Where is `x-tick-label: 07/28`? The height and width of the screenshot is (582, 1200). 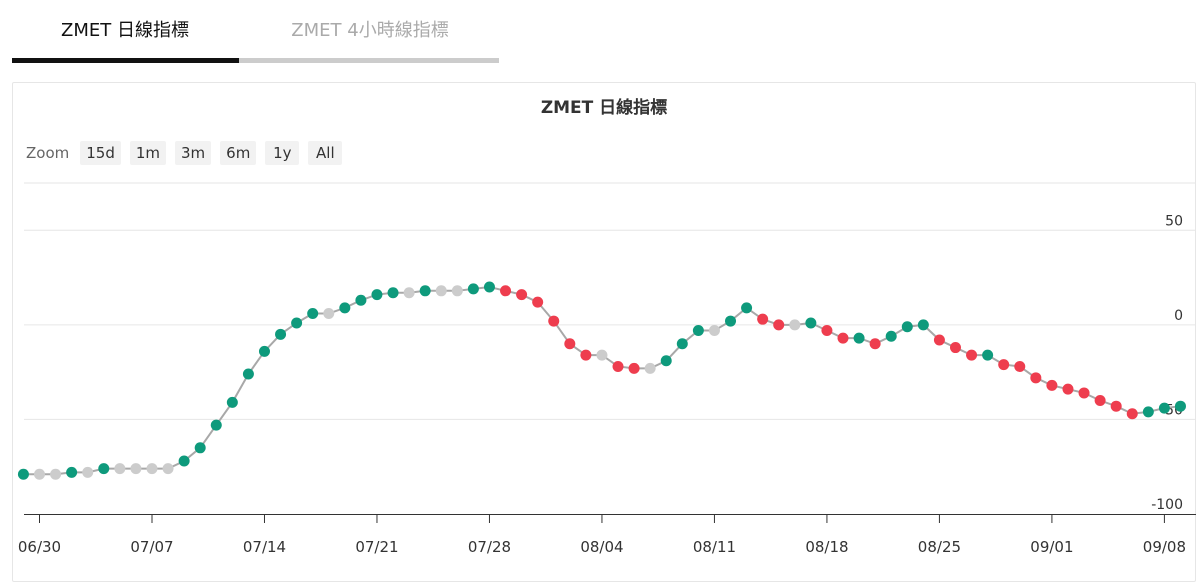
x-tick-label: 07/28 is located at coordinates (489, 547).